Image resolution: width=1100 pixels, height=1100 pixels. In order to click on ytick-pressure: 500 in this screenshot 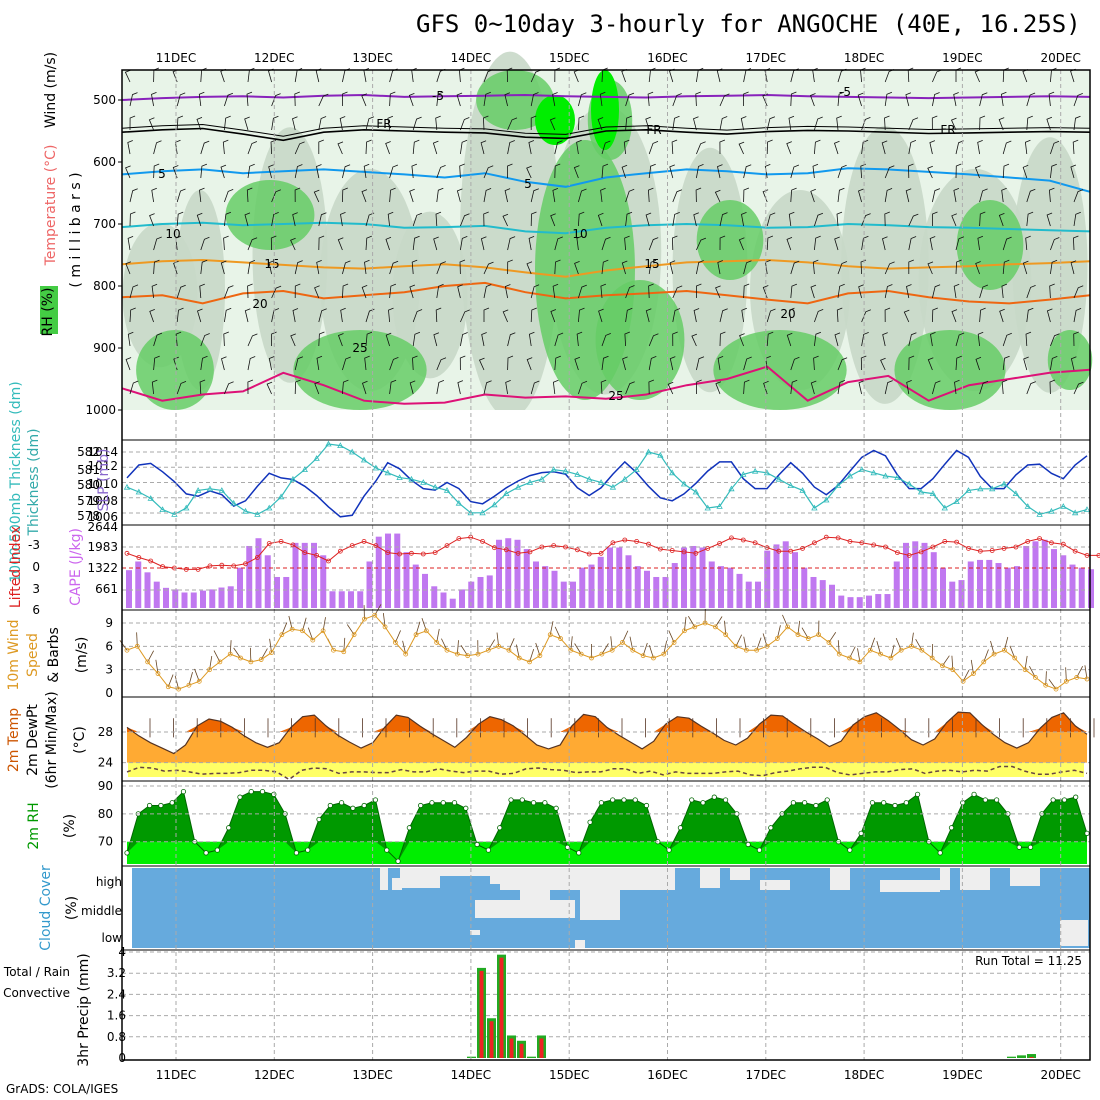, I will do `click(104, 100)`.